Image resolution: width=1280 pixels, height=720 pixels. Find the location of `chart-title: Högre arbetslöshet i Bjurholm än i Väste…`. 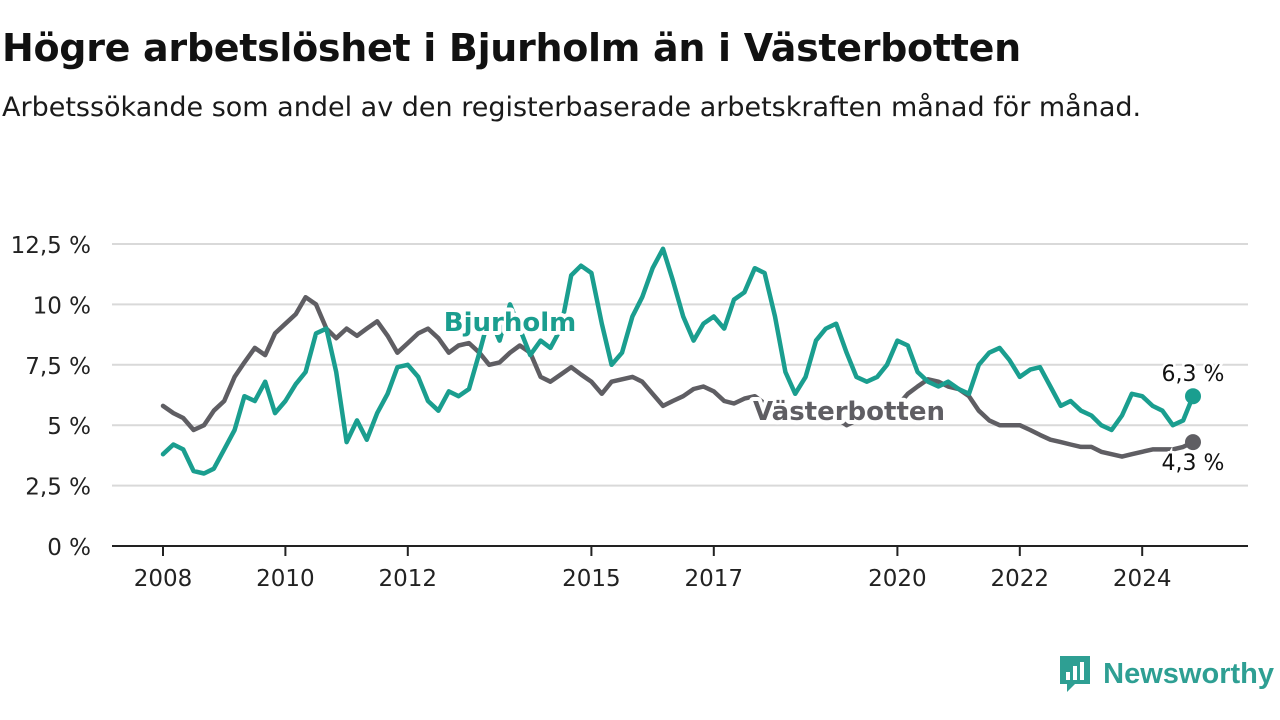

chart-title: Högre arbetslöshet i Bjurholm än i Väste… is located at coordinates (511, 48).